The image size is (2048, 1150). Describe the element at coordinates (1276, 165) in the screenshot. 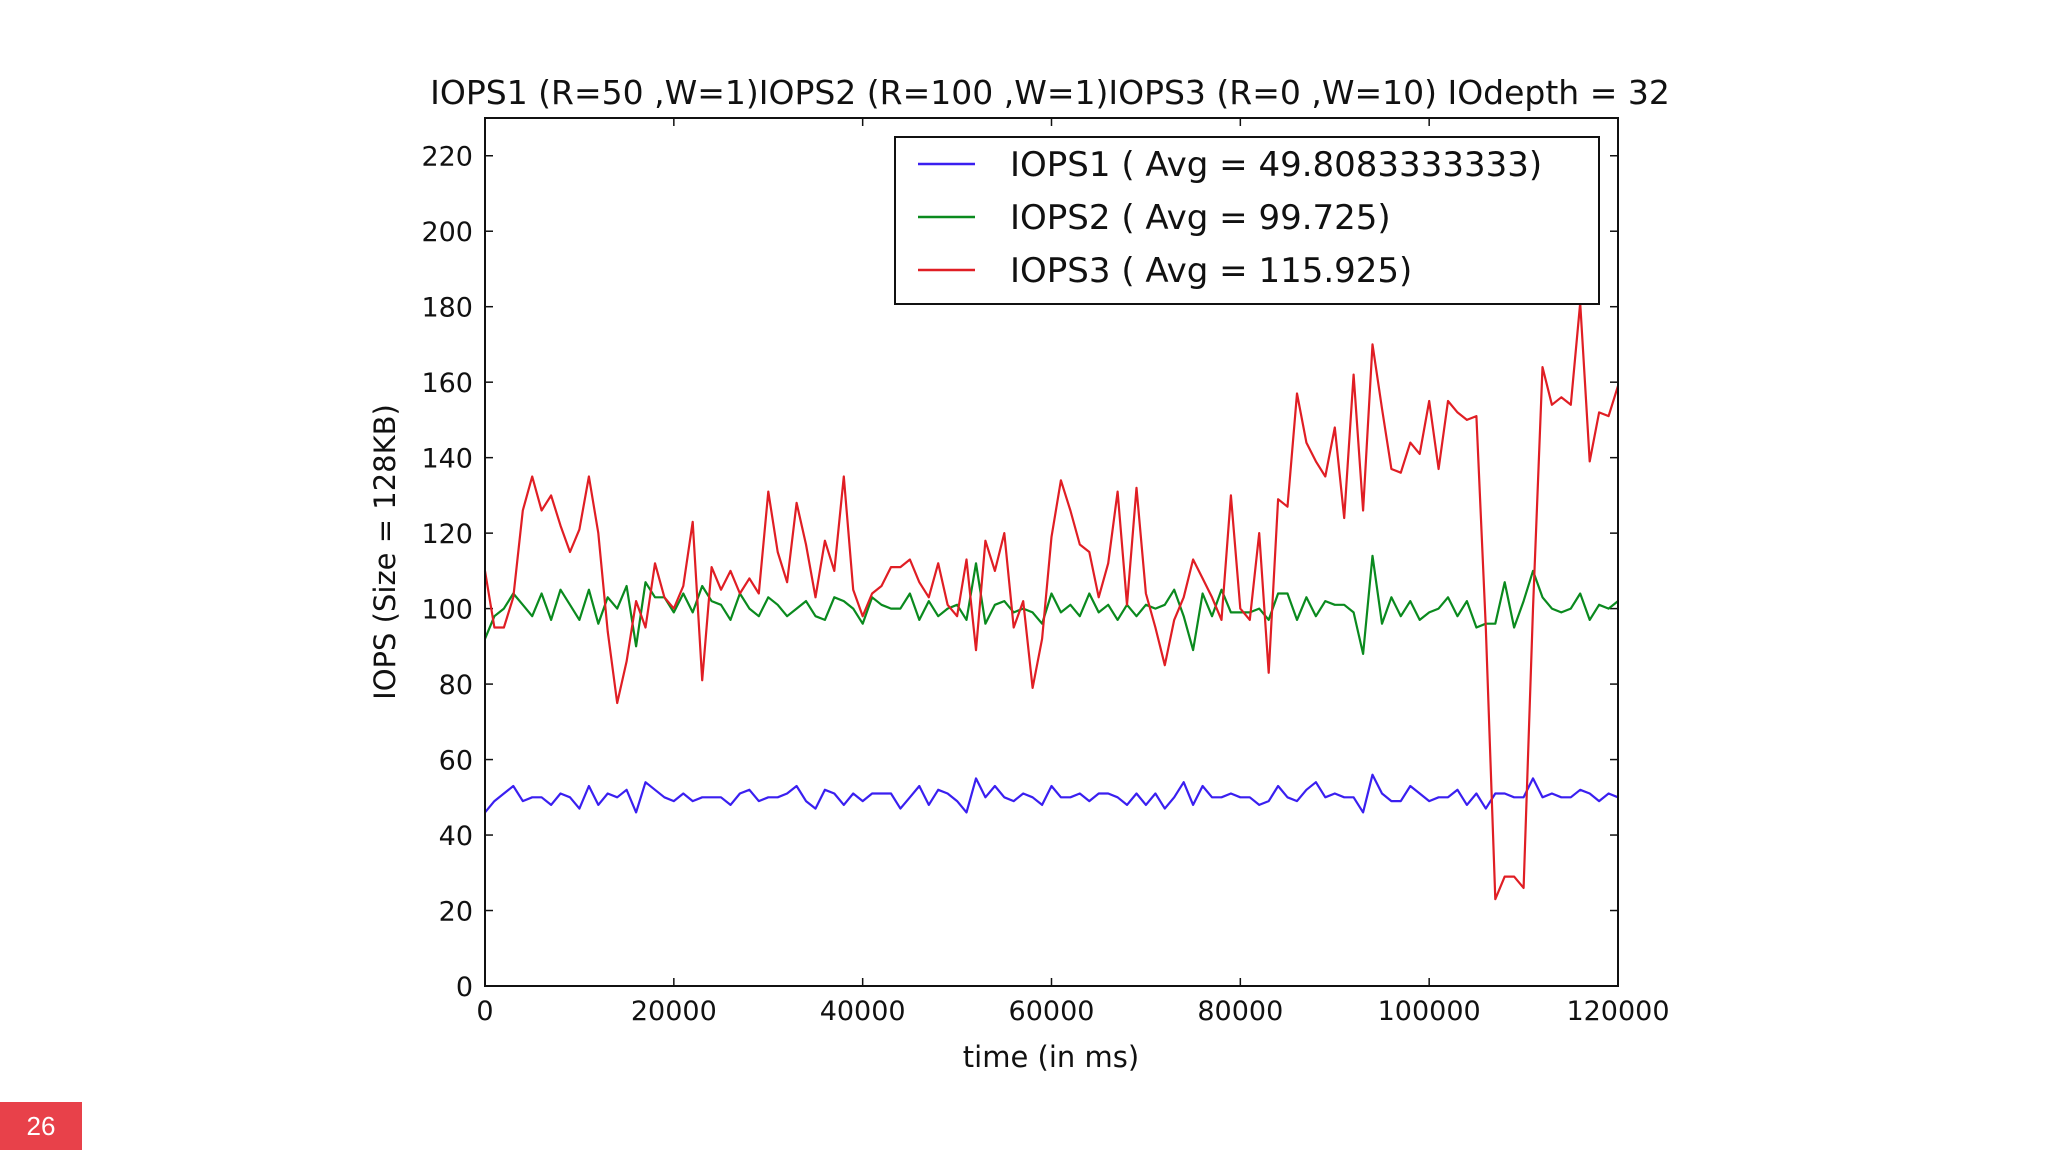

I see `legend-label-iops1: IOPS1 ( Avg = 49.8083333333)` at that location.